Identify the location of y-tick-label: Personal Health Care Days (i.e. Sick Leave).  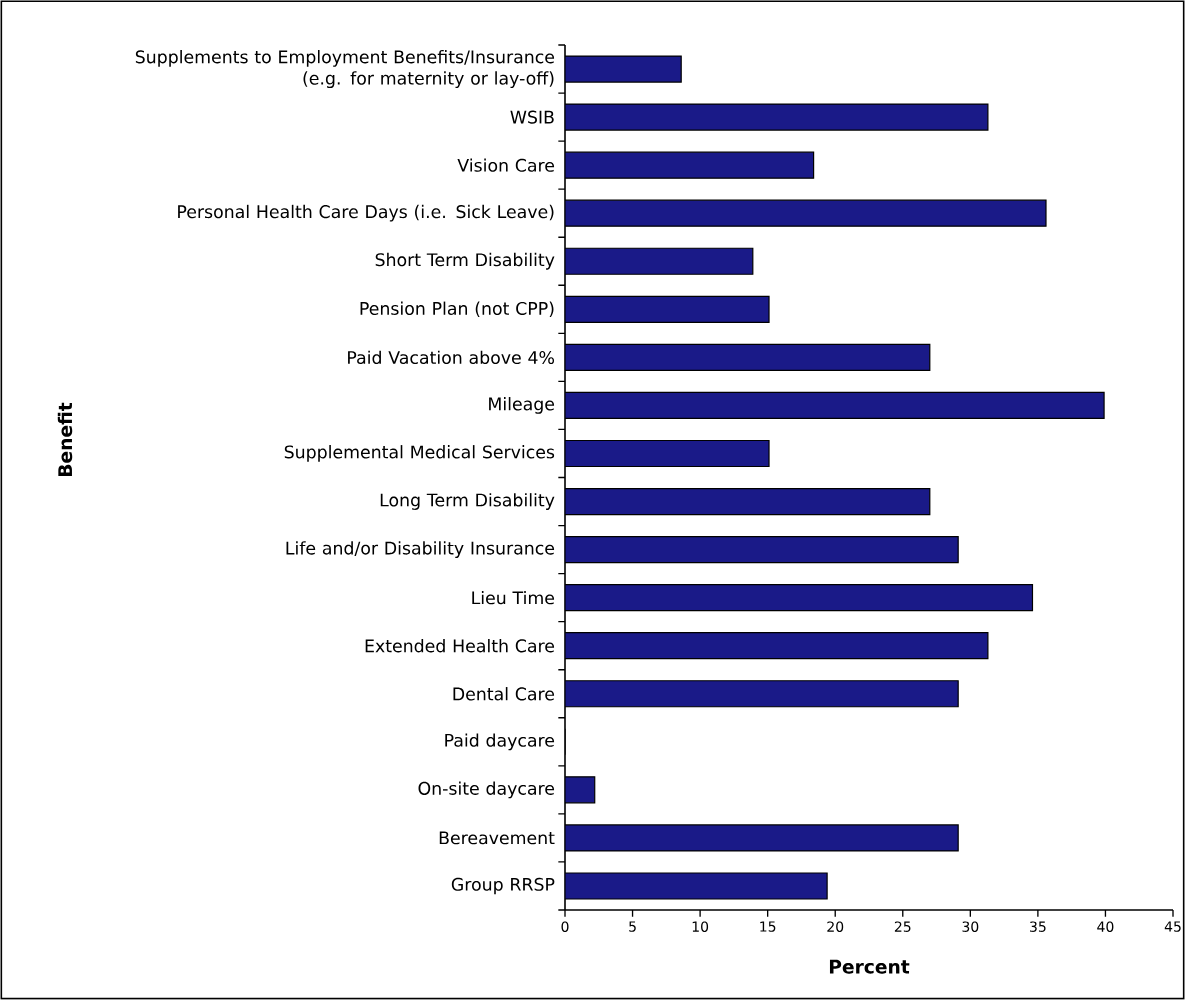
(366, 213).